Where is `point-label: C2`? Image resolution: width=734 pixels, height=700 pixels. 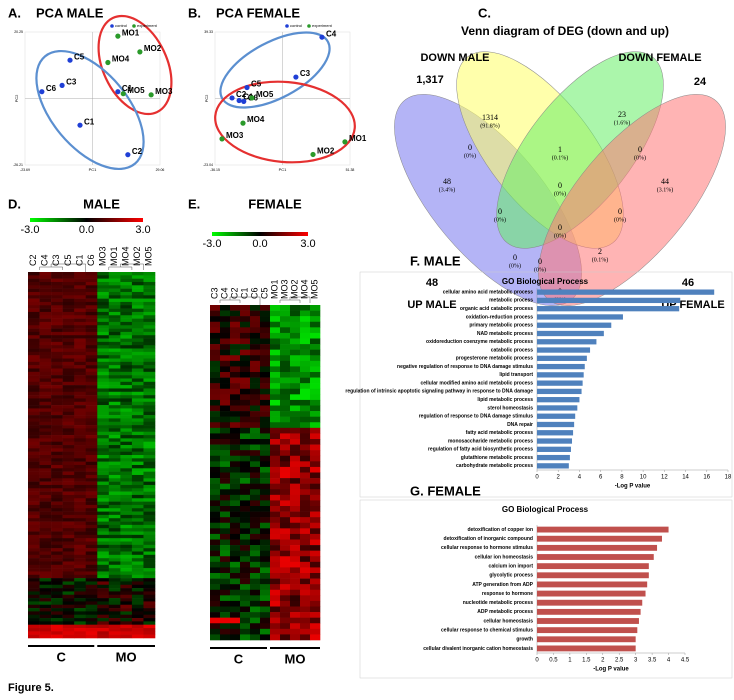 point-label: C2 is located at coordinates (241, 94).